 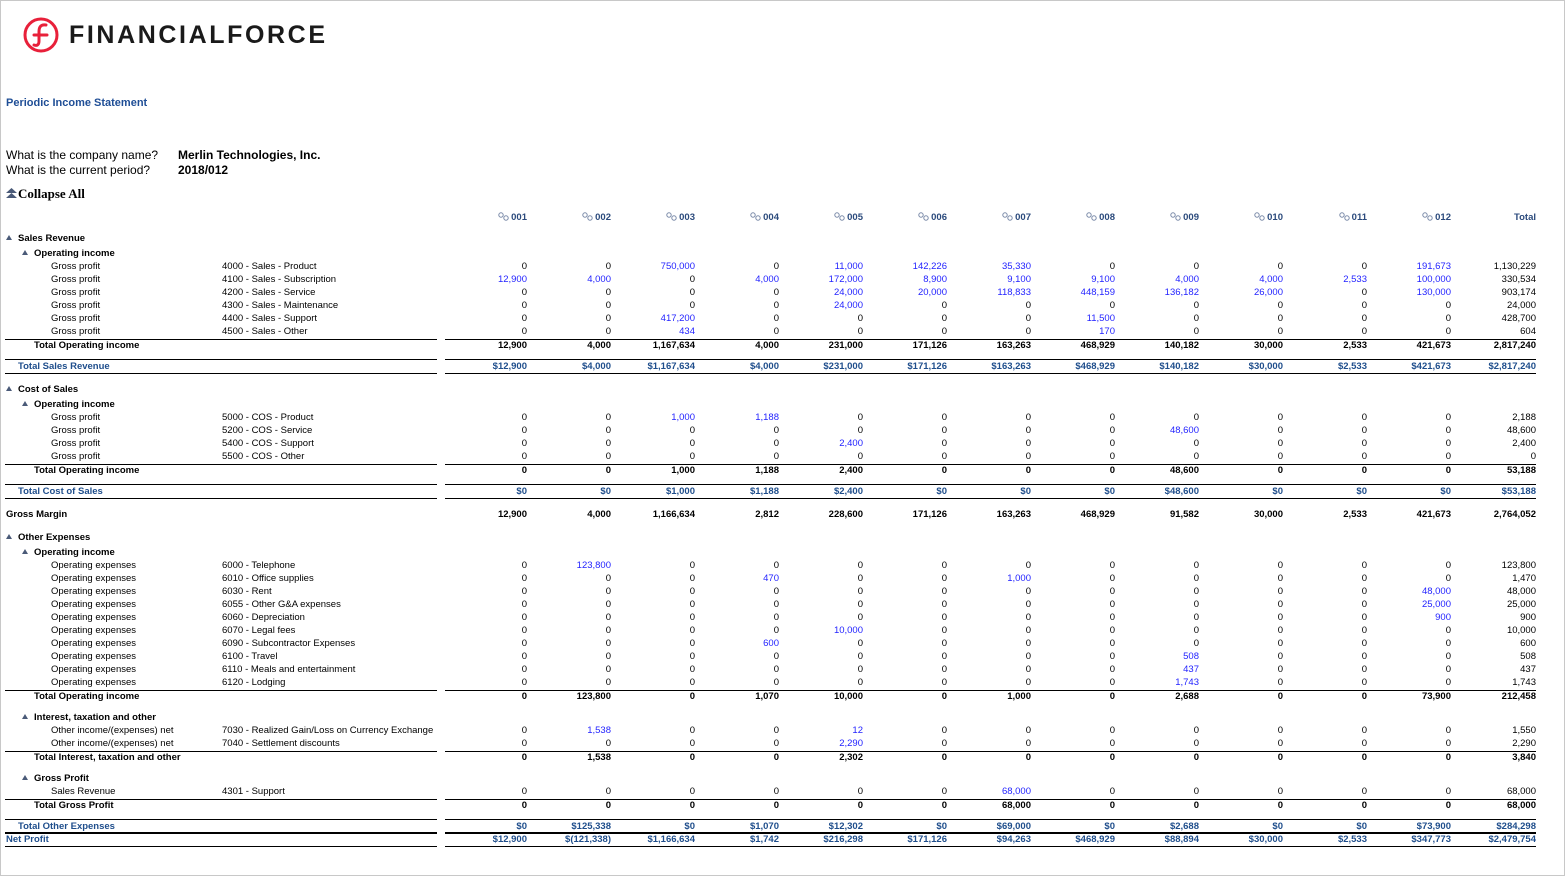 I want to click on drilldown-value-link: 123,800, so click(x=593, y=565).